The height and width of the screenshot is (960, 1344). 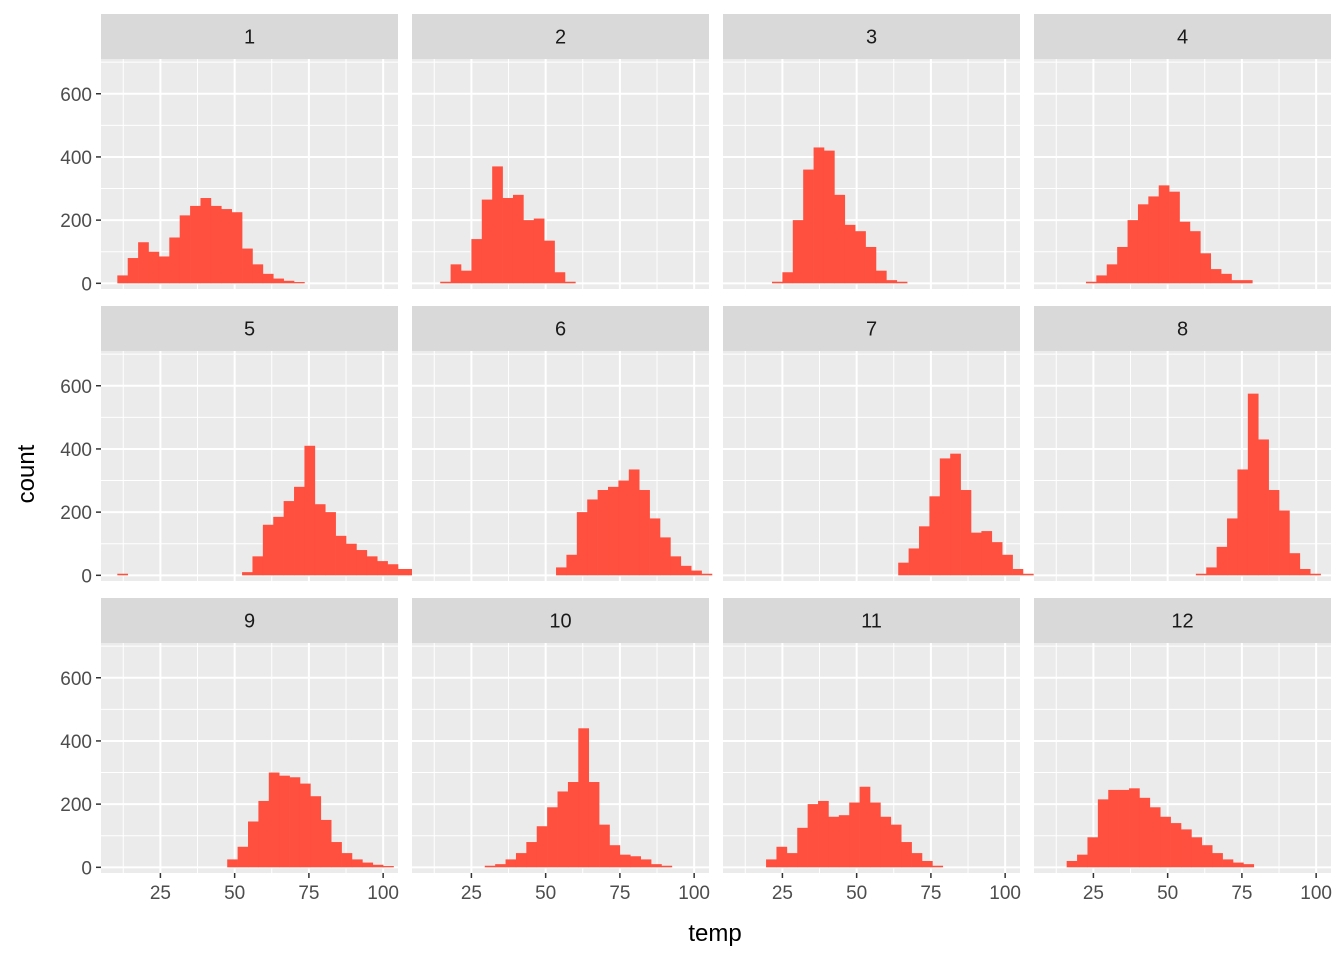 I want to click on facet-strip-label: 7, so click(x=871, y=330).